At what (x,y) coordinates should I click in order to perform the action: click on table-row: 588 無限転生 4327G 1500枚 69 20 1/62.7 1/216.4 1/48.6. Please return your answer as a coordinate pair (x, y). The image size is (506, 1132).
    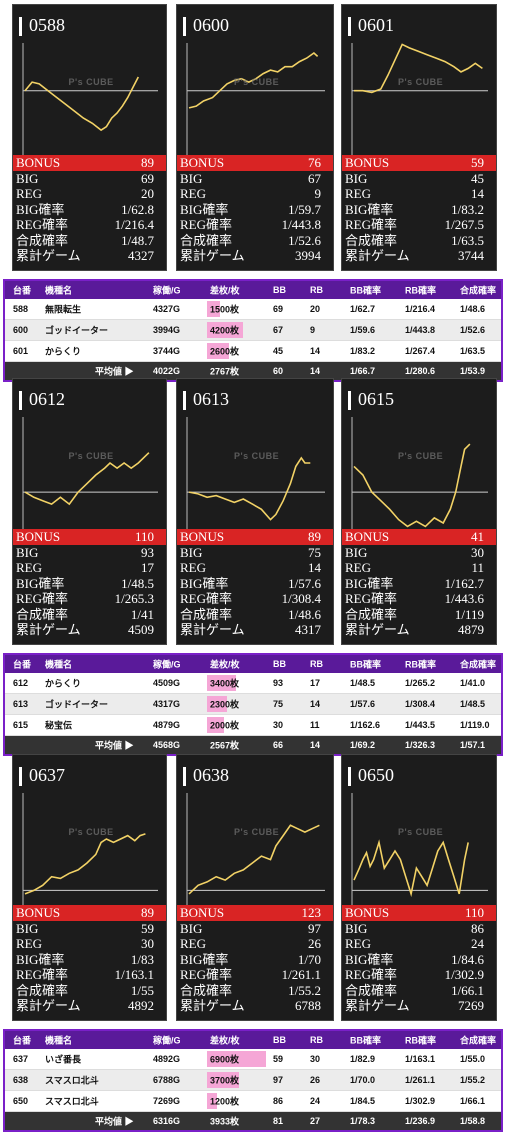
    Looking at the image, I should click on (253, 309).